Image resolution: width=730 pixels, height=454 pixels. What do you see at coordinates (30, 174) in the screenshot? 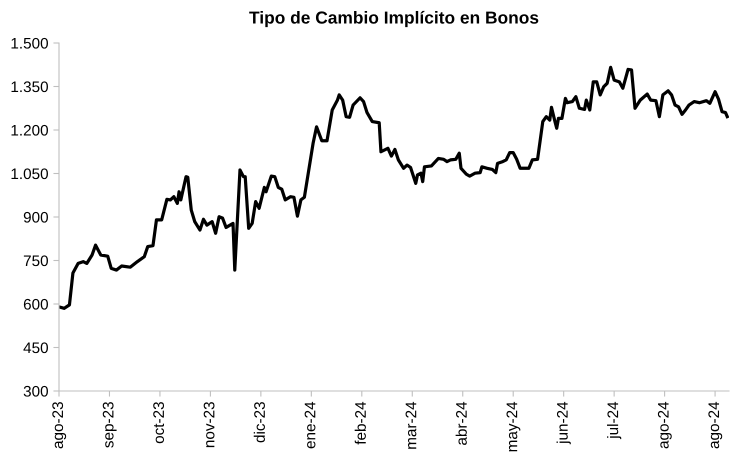
I see `y-tick-label: 1.050` at bounding box center [30, 174].